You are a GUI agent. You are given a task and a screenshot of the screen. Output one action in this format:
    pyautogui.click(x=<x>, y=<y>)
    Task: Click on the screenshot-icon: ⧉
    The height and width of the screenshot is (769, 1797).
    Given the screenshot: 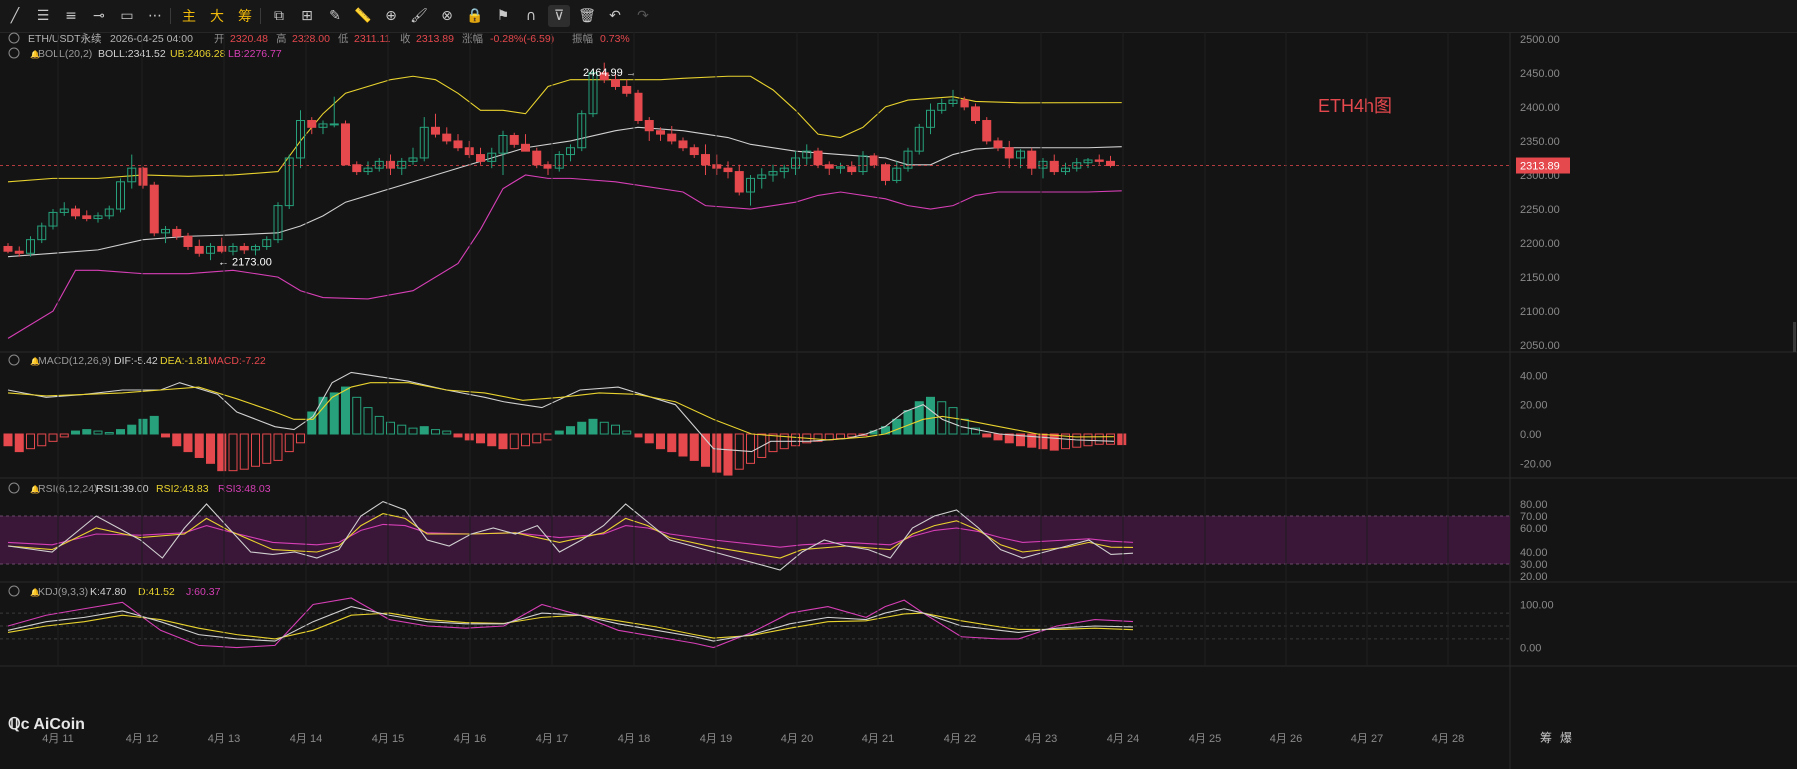 What is the action you would take?
    pyautogui.click(x=279, y=16)
    